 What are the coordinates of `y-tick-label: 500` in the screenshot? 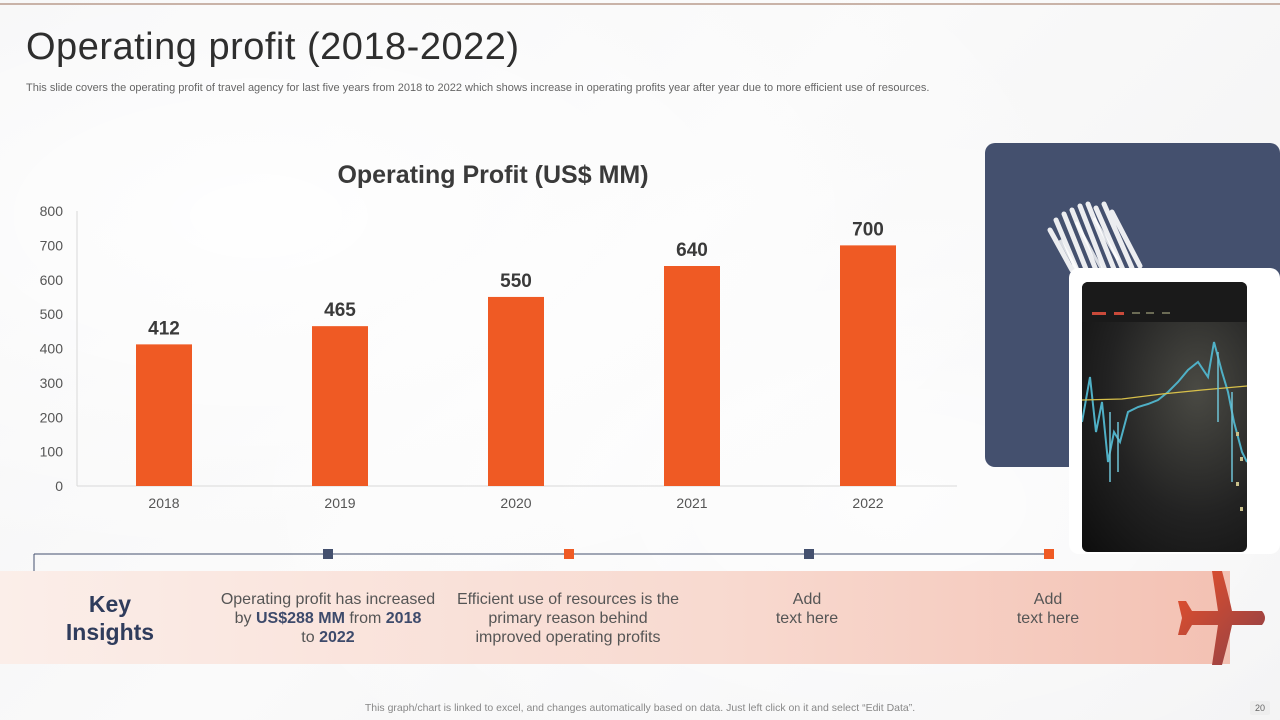 It's located at (52, 314).